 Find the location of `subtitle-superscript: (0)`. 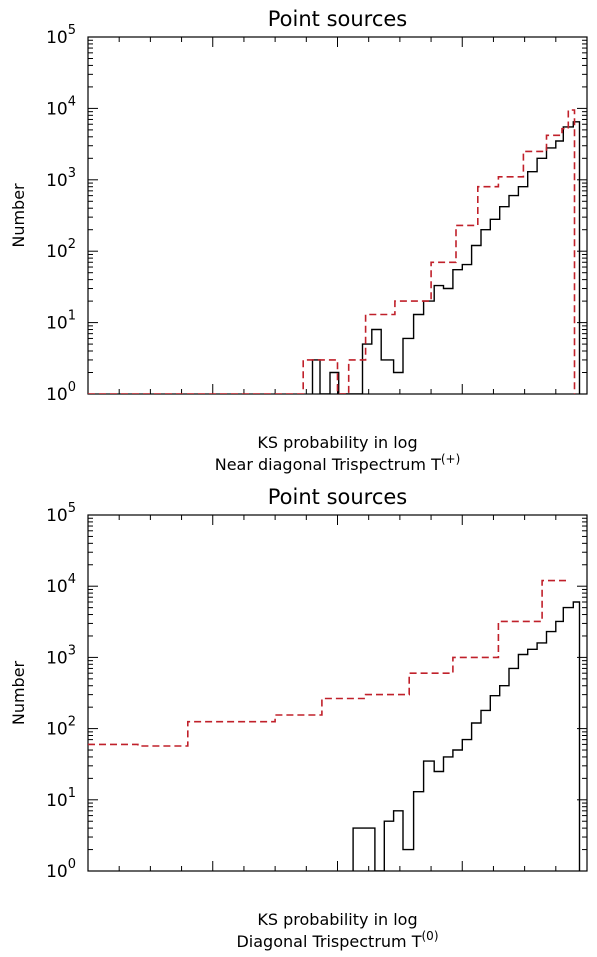

subtitle-superscript: (0) is located at coordinates (430, 936).